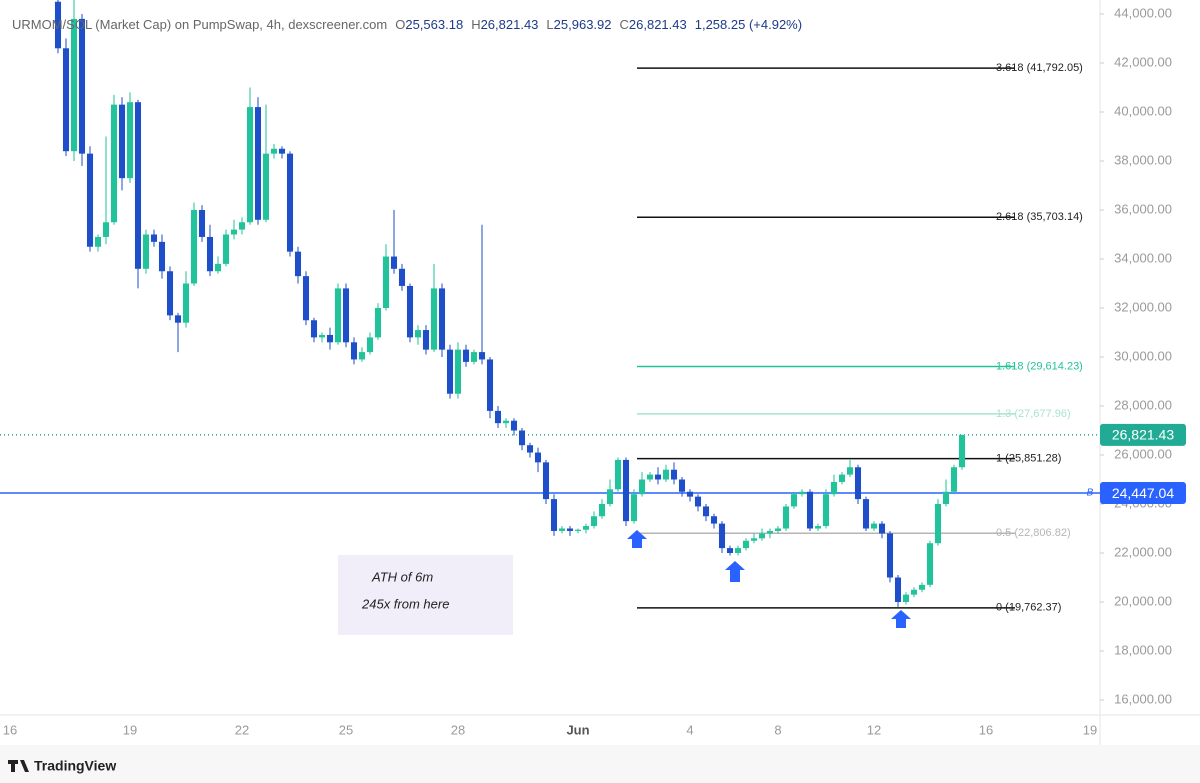 Image resolution: width=1200 pixels, height=783 pixels. I want to click on y-tick-label: 36,000.00, so click(1143, 208).